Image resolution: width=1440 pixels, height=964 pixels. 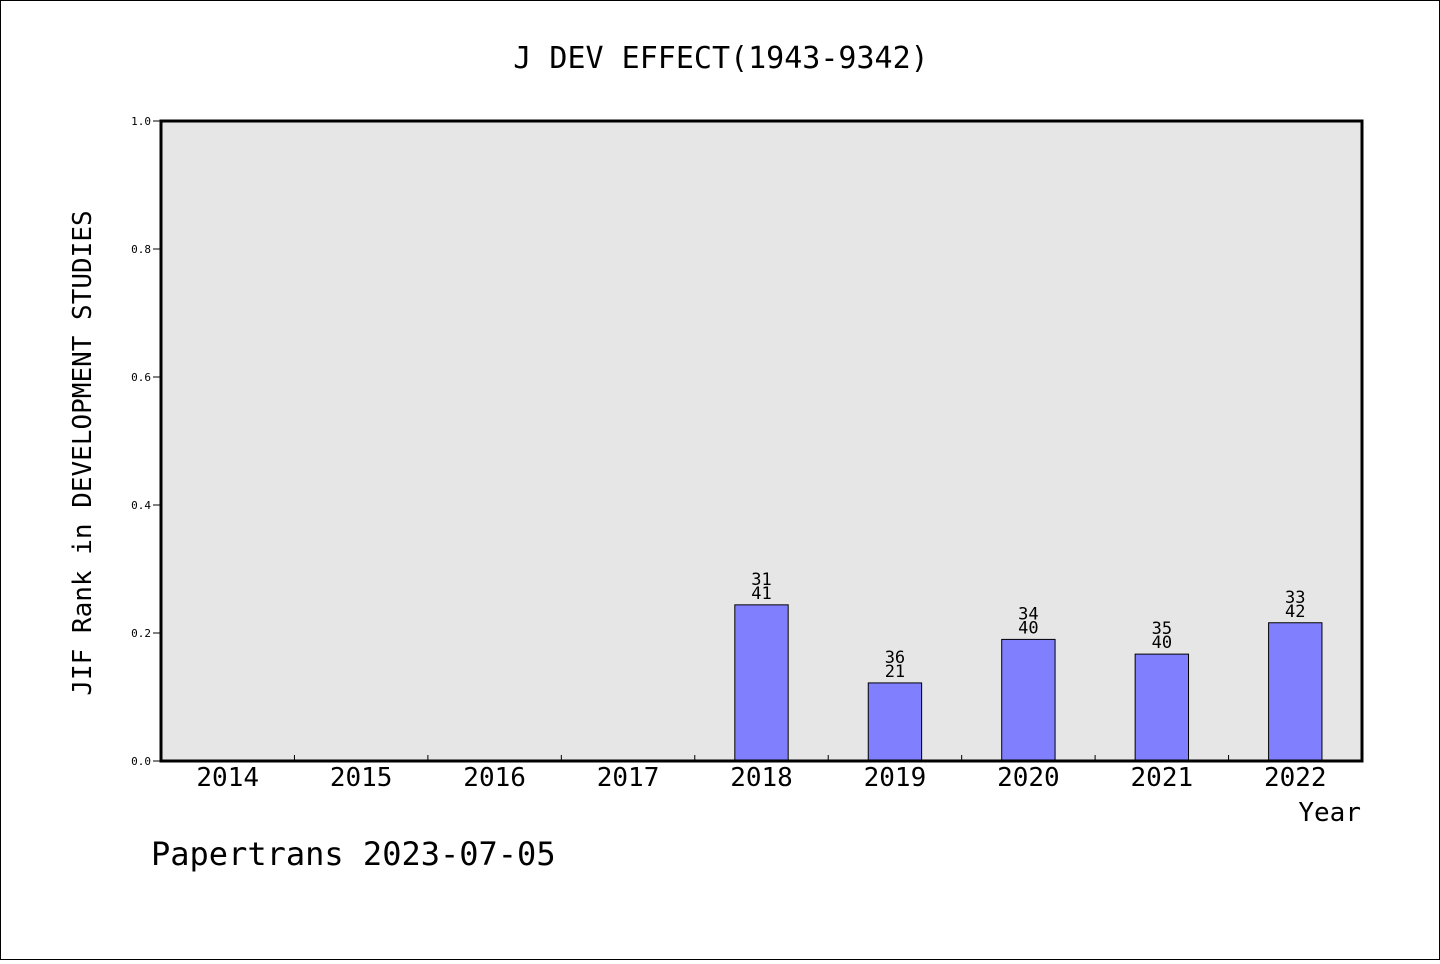 I want to click on bar-total-label-2020: 40, so click(x=1028, y=628).